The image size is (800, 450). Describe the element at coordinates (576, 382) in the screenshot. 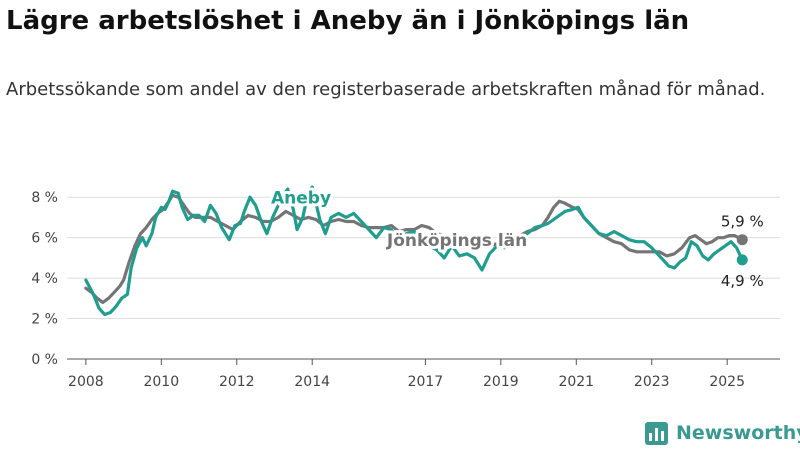

I see `x-tick-label: 2021` at that location.